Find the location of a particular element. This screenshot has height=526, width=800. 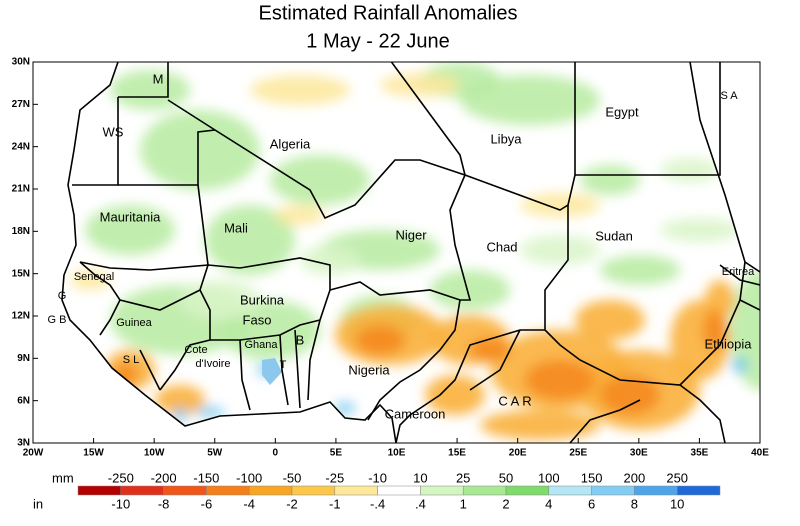

legend-mm: 50 is located at coordinates (506, 477).